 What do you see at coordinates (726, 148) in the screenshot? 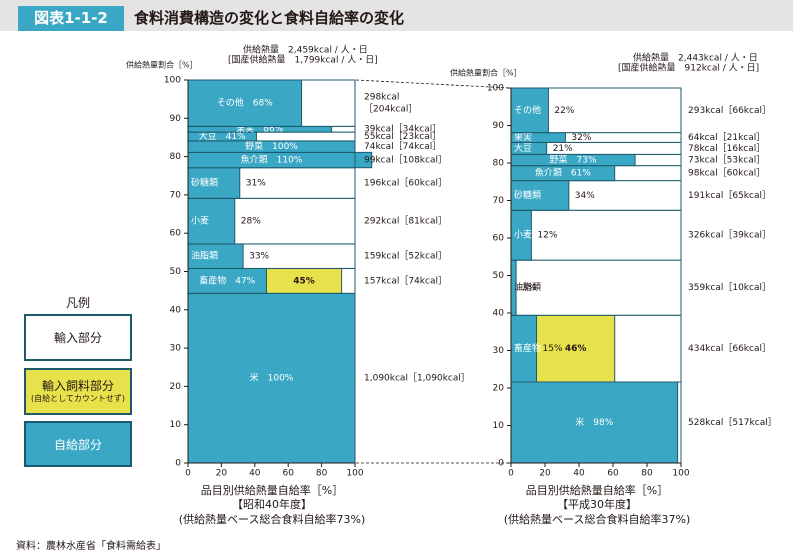
I see `kcal-label-7: 78kcal［16kcal］` at bounding box center [726, 148].